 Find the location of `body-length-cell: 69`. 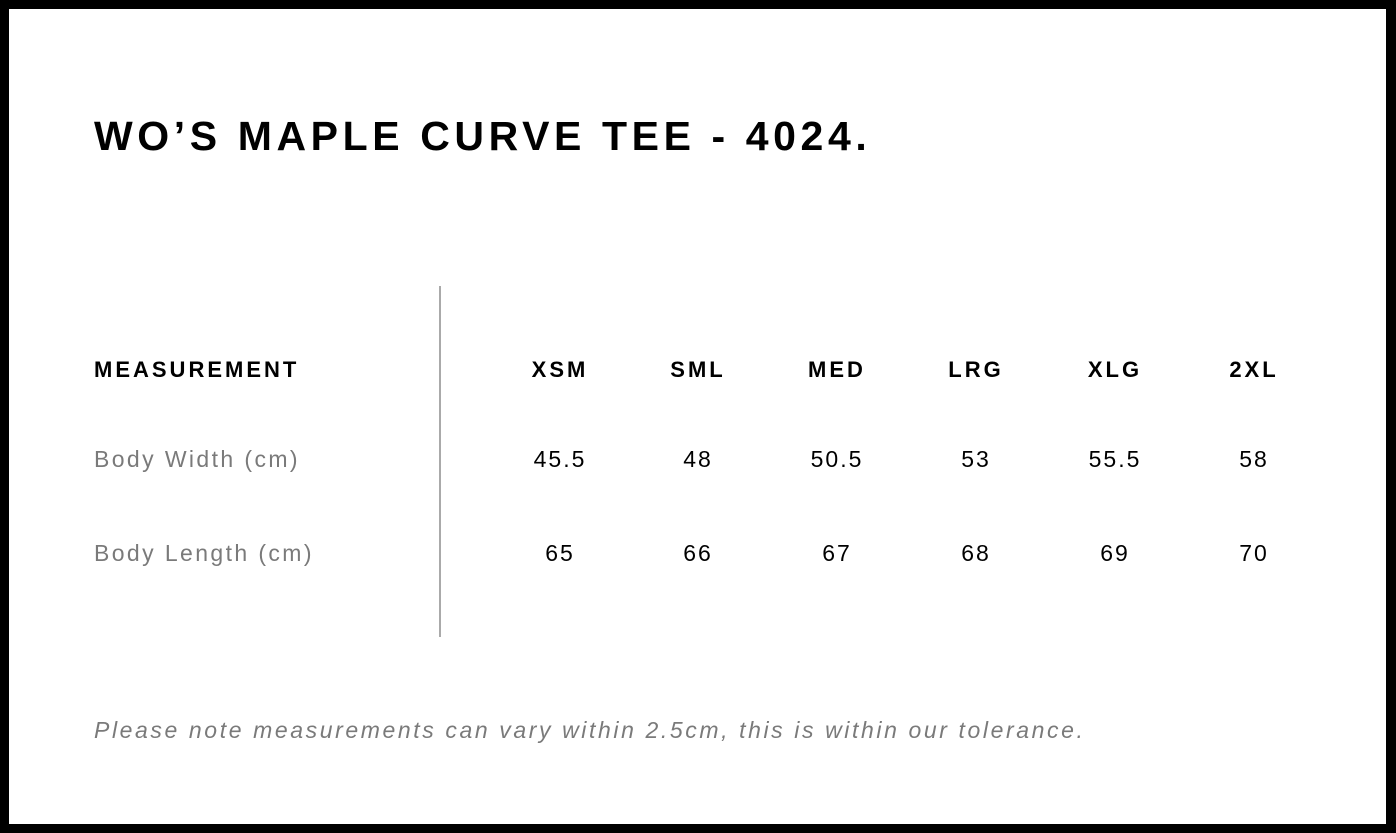

body-length-cell: 69 is located at coordinates (1115, 553).